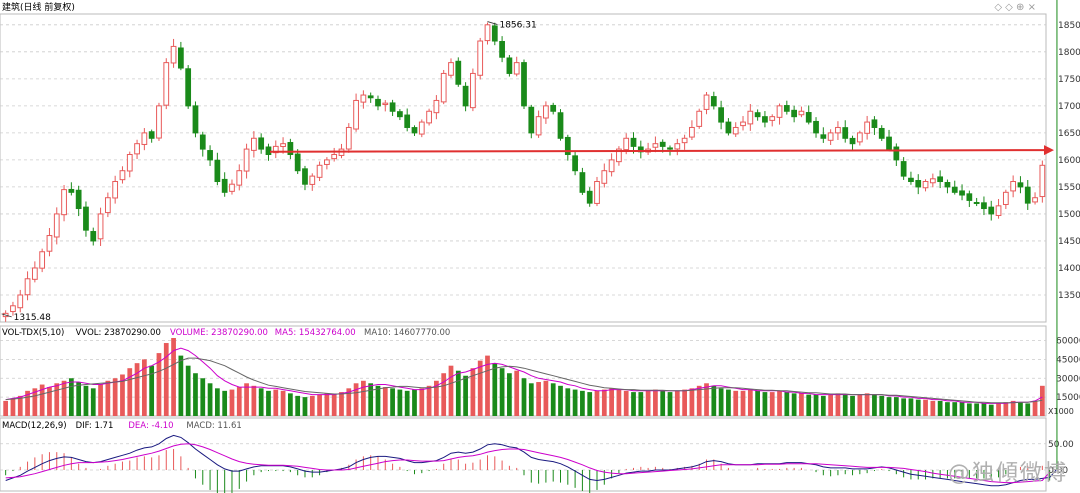 This screenshot has width=1080, height=493. What do you see at coordinates (1069, 53) in the screenshot?
I see `price-tick-label: 1800` at bounding box center [1069, 53].